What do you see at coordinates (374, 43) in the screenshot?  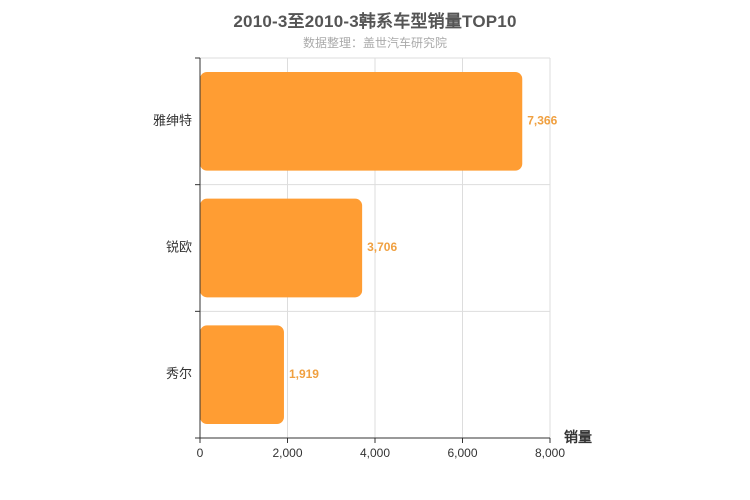 I see `chart-subtitle: 数据整理：盖世汽车研究院` at bounding box center [374, 43].